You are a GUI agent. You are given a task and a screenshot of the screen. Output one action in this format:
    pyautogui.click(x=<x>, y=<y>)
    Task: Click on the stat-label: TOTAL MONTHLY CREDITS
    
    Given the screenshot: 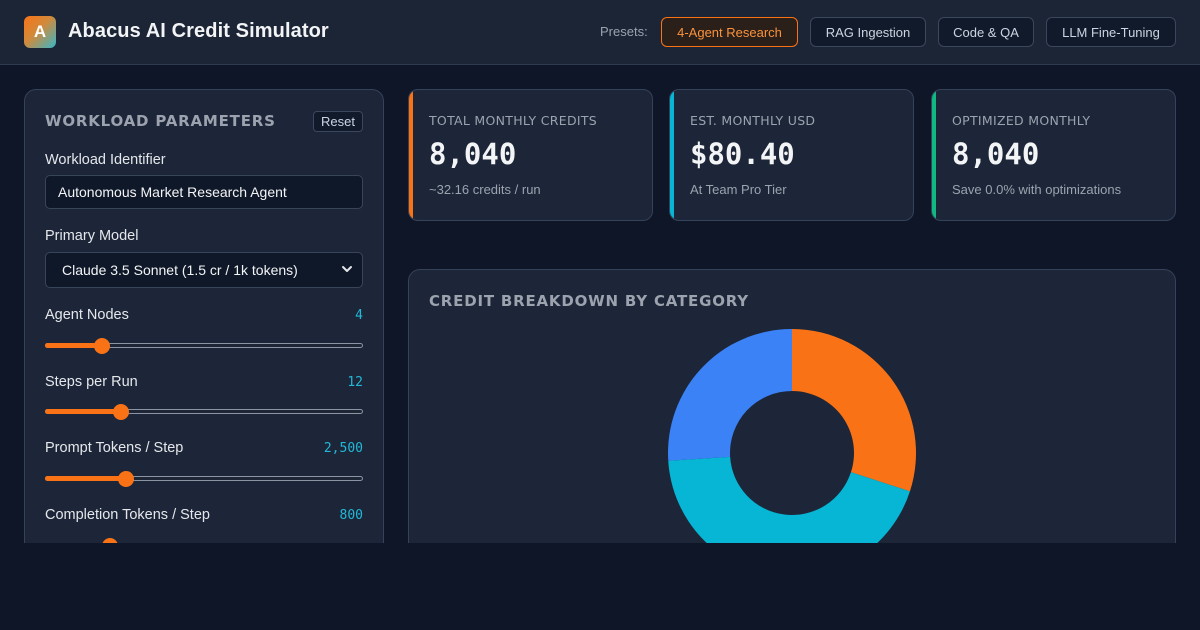 What is the action you would take?
    pyautogui.click(x=513, y=120)
    